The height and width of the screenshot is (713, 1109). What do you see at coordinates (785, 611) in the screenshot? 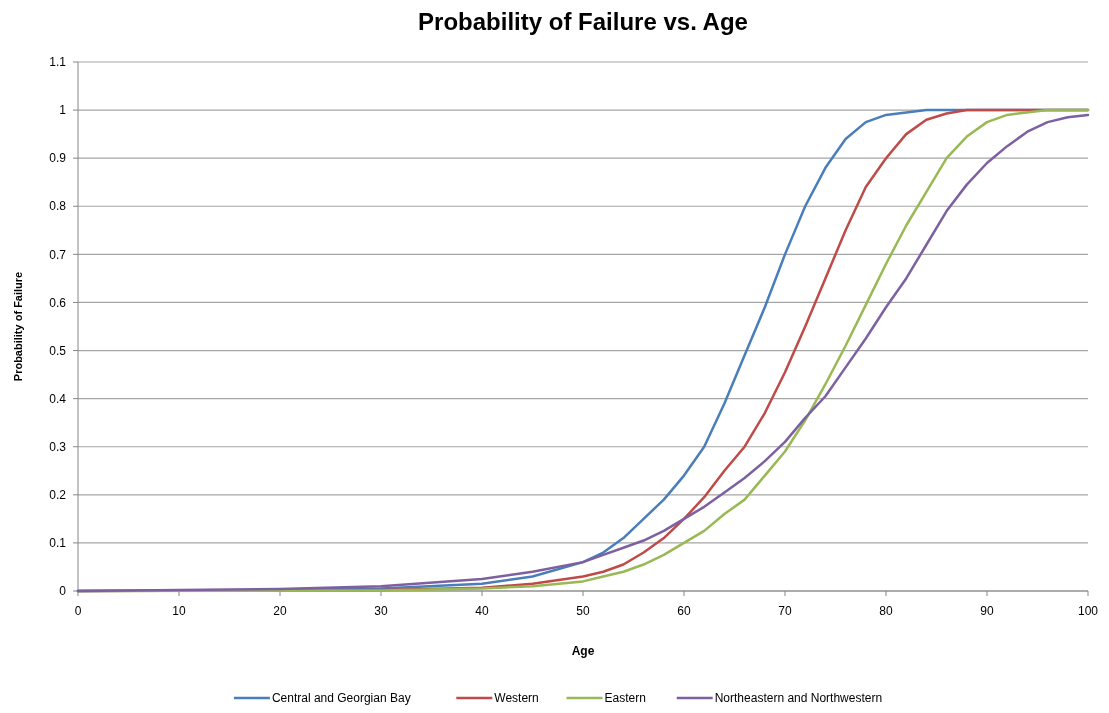
I see `x-tick-label: 70` at bounding box center [785, 611].